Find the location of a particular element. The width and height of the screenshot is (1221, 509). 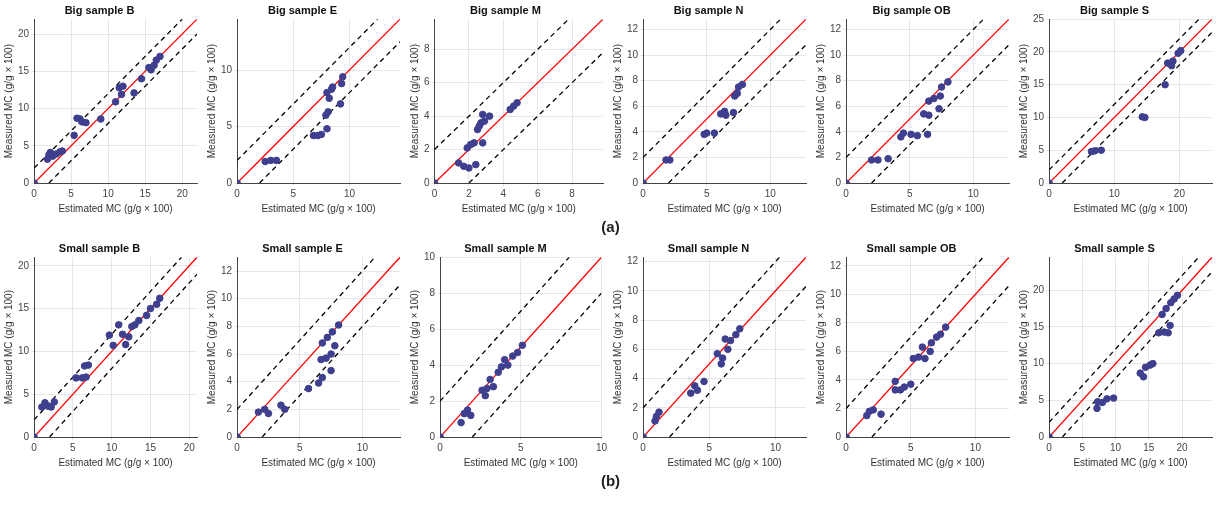

x-tick-label: 8 is located at coordinates (572, 193).